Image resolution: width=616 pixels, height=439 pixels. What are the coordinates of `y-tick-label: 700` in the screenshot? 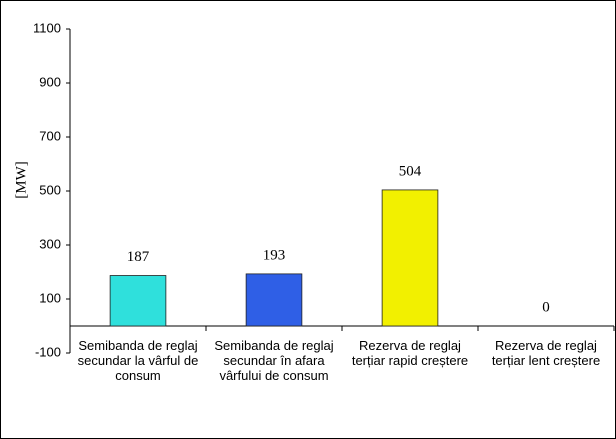 It's located at (50, 135).